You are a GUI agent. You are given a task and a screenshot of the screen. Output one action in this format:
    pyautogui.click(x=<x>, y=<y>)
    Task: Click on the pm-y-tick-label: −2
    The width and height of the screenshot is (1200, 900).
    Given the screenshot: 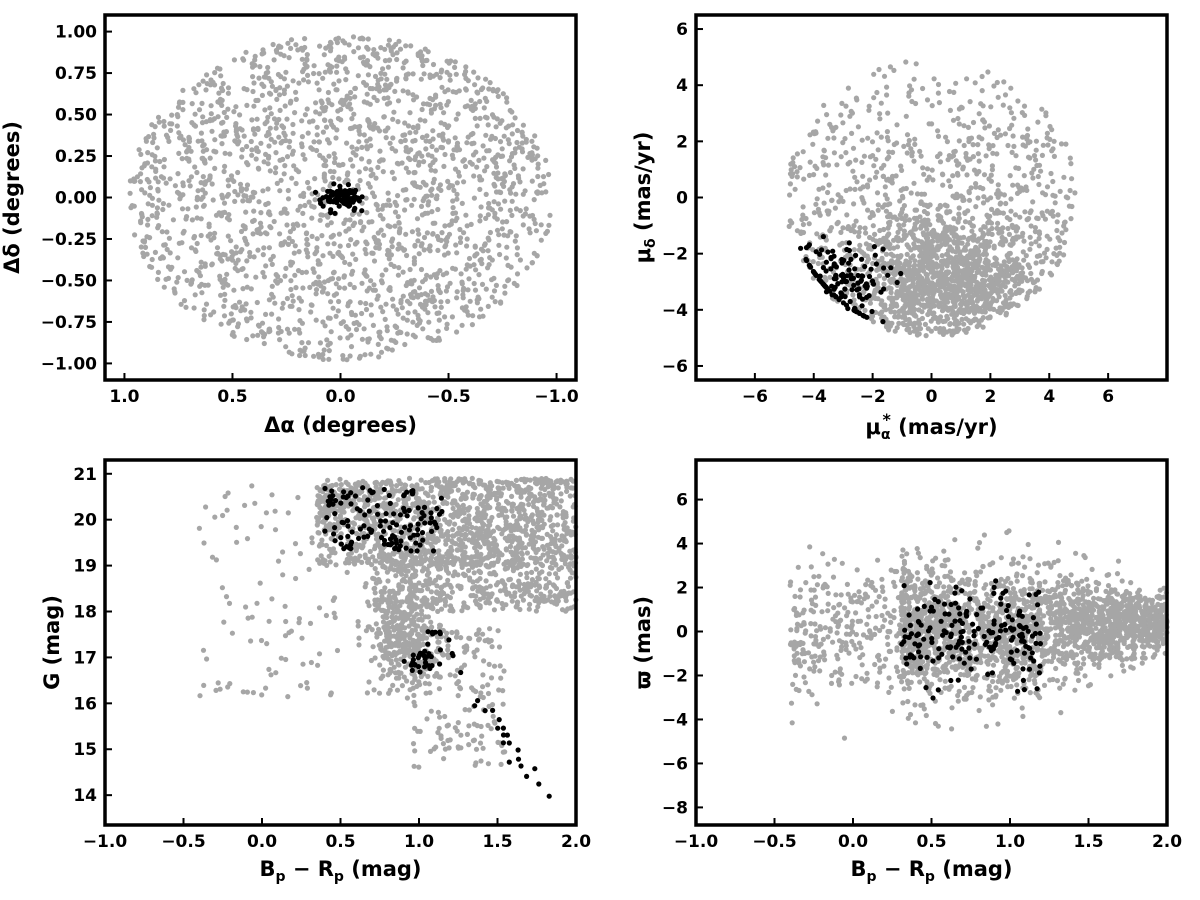 What is the action you would take?
    pyautogui.click(x=675, y=255)
    